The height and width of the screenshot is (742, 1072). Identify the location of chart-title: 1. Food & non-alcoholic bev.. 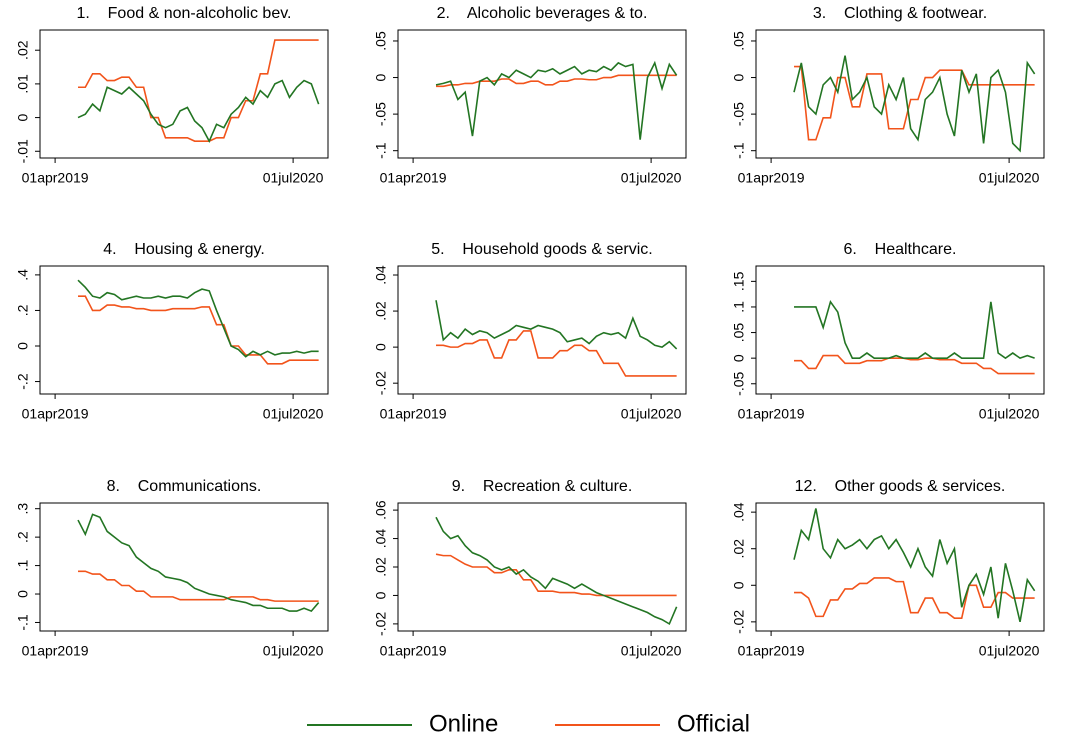
(184, 13).